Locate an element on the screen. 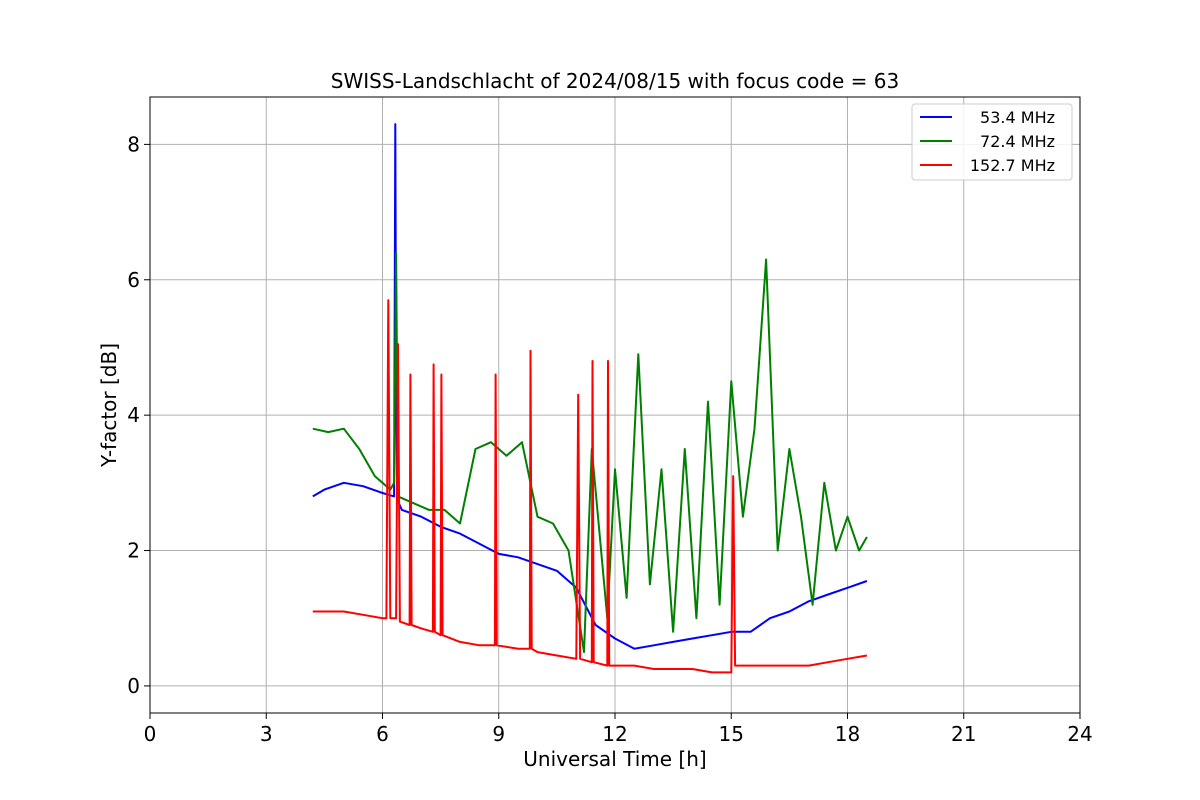 The height and width of the screenshot is (800, 1200). x-tick-label: 3 is located at coordinates (266, 734).